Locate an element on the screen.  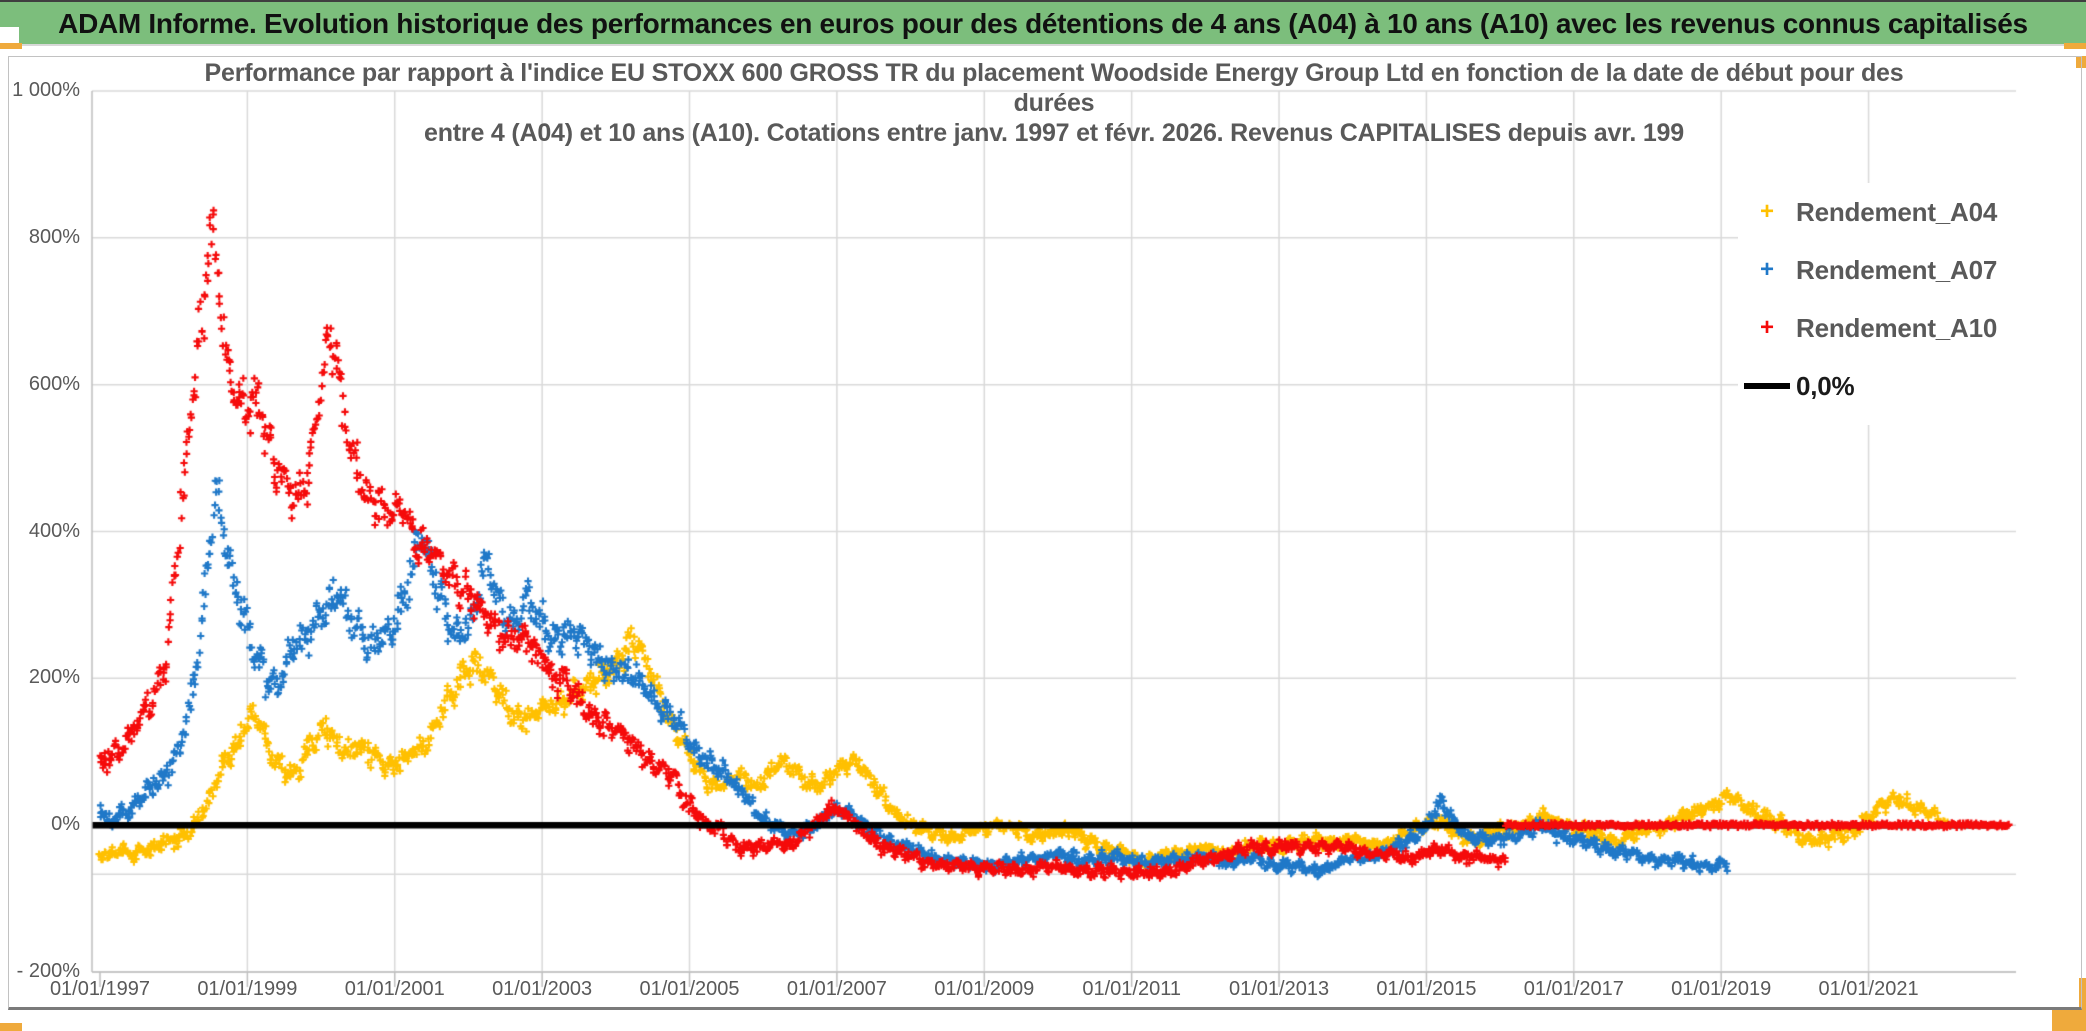
x-tick-label: 01/01/2005 is located at coordinates (689, 989).